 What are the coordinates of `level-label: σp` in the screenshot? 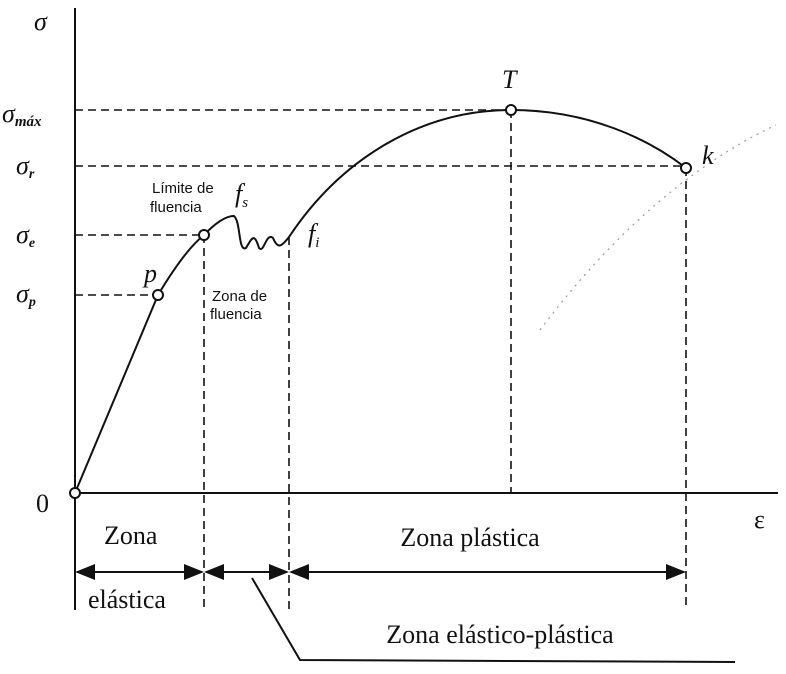 It's located at (26, 294).